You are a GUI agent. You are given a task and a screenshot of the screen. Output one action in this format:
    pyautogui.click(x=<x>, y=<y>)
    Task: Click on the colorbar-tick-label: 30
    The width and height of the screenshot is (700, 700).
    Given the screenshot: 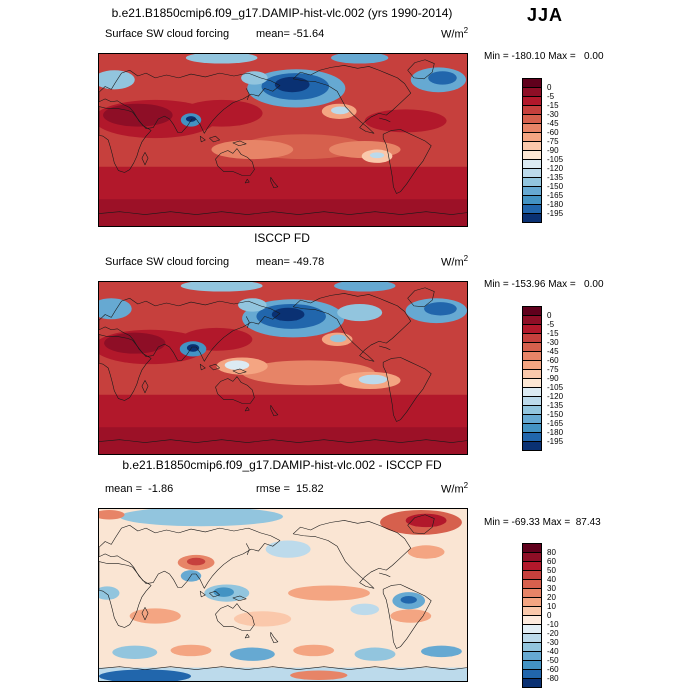 What is the action you would take?
    pyautogui.click(x=551, y=588)
    